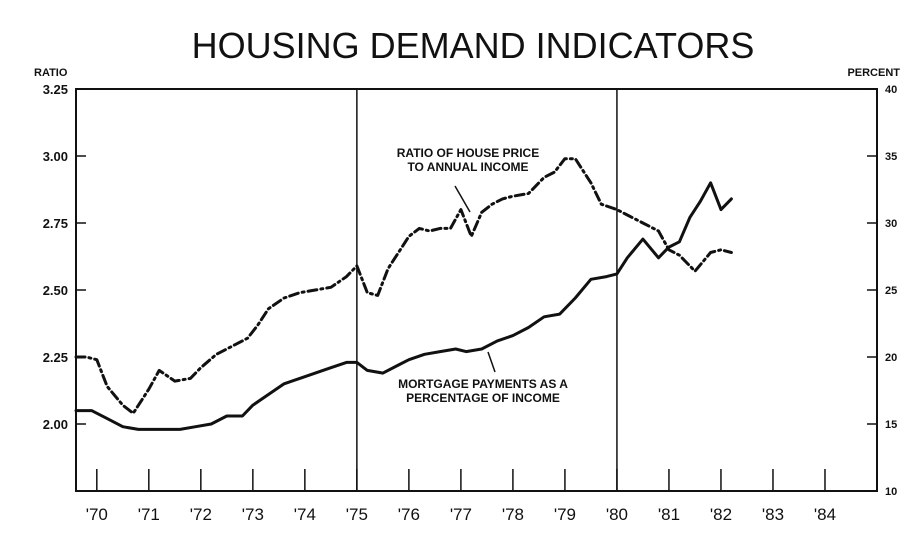 This screenshot has width=922, height=533. Describe the element at coordinates (513, 514) in the screenshot. I see `x-tick-label: '78` at that location.